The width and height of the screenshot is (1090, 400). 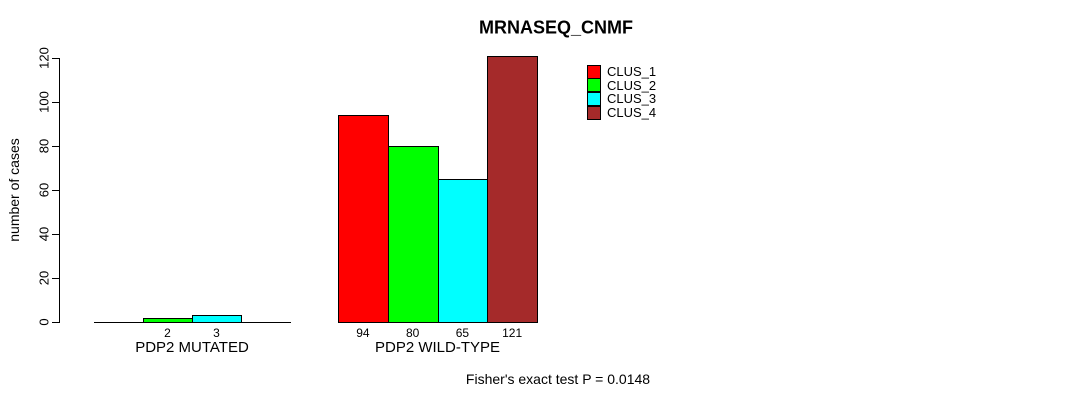 I want to click on legend-item-clus_4: CLUS_4, so click(x=622, y=113).